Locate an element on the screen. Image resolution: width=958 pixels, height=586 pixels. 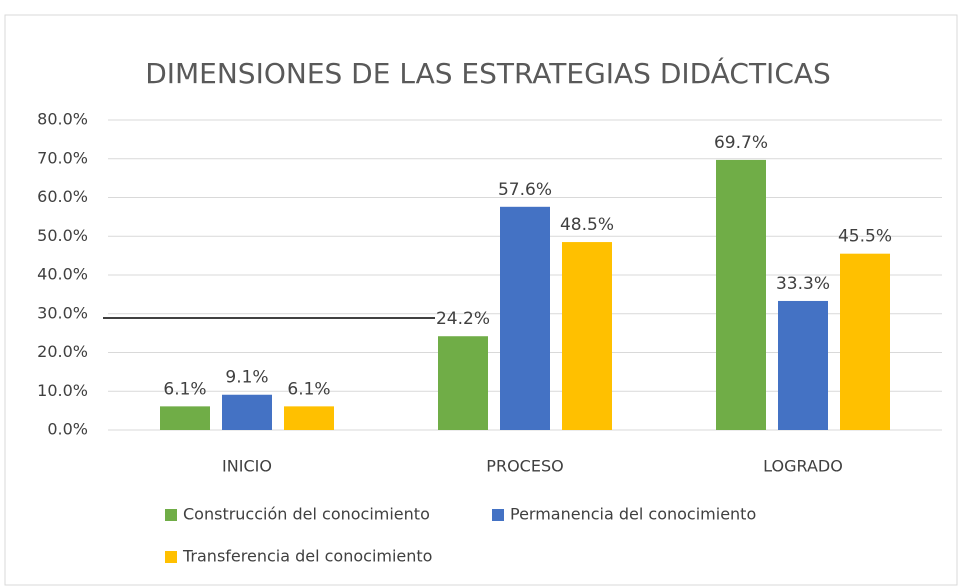
legend-label: Transferencia del conocimiento is located at coordinates (307, 556).